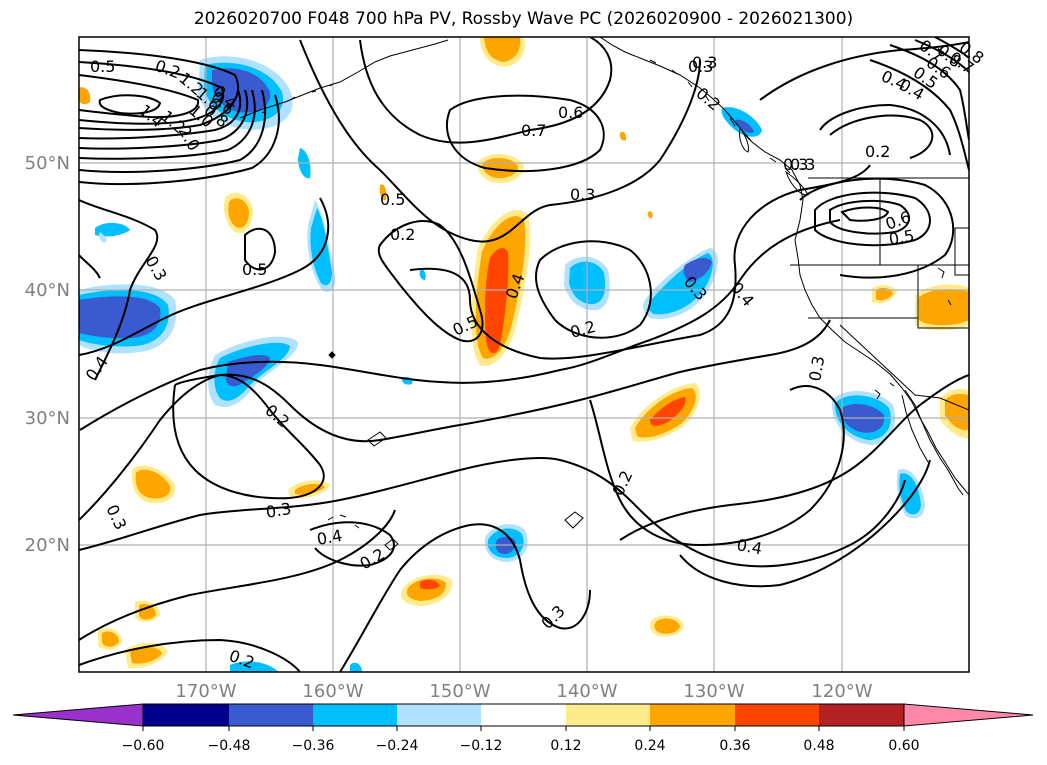 The height and width of the screenshot is (765, 1047). Describe the element at coordinates (565, 746) in the screenshot. I see `colorbar-tick-label: 0.12` at that location.